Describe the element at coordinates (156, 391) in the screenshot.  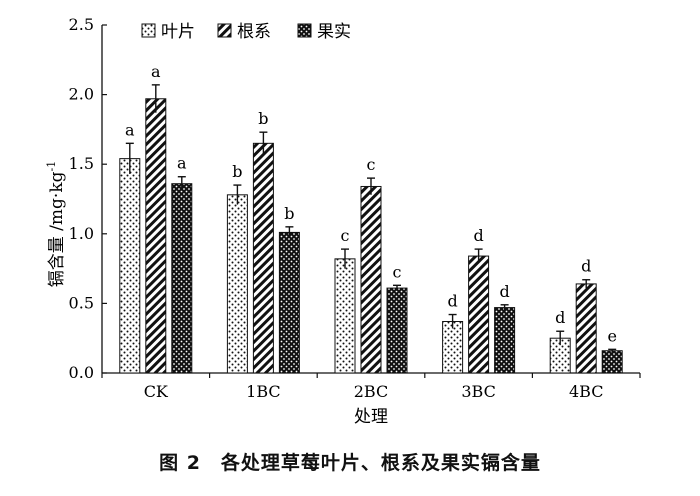
I see `x-tick-label: CK` at that location.